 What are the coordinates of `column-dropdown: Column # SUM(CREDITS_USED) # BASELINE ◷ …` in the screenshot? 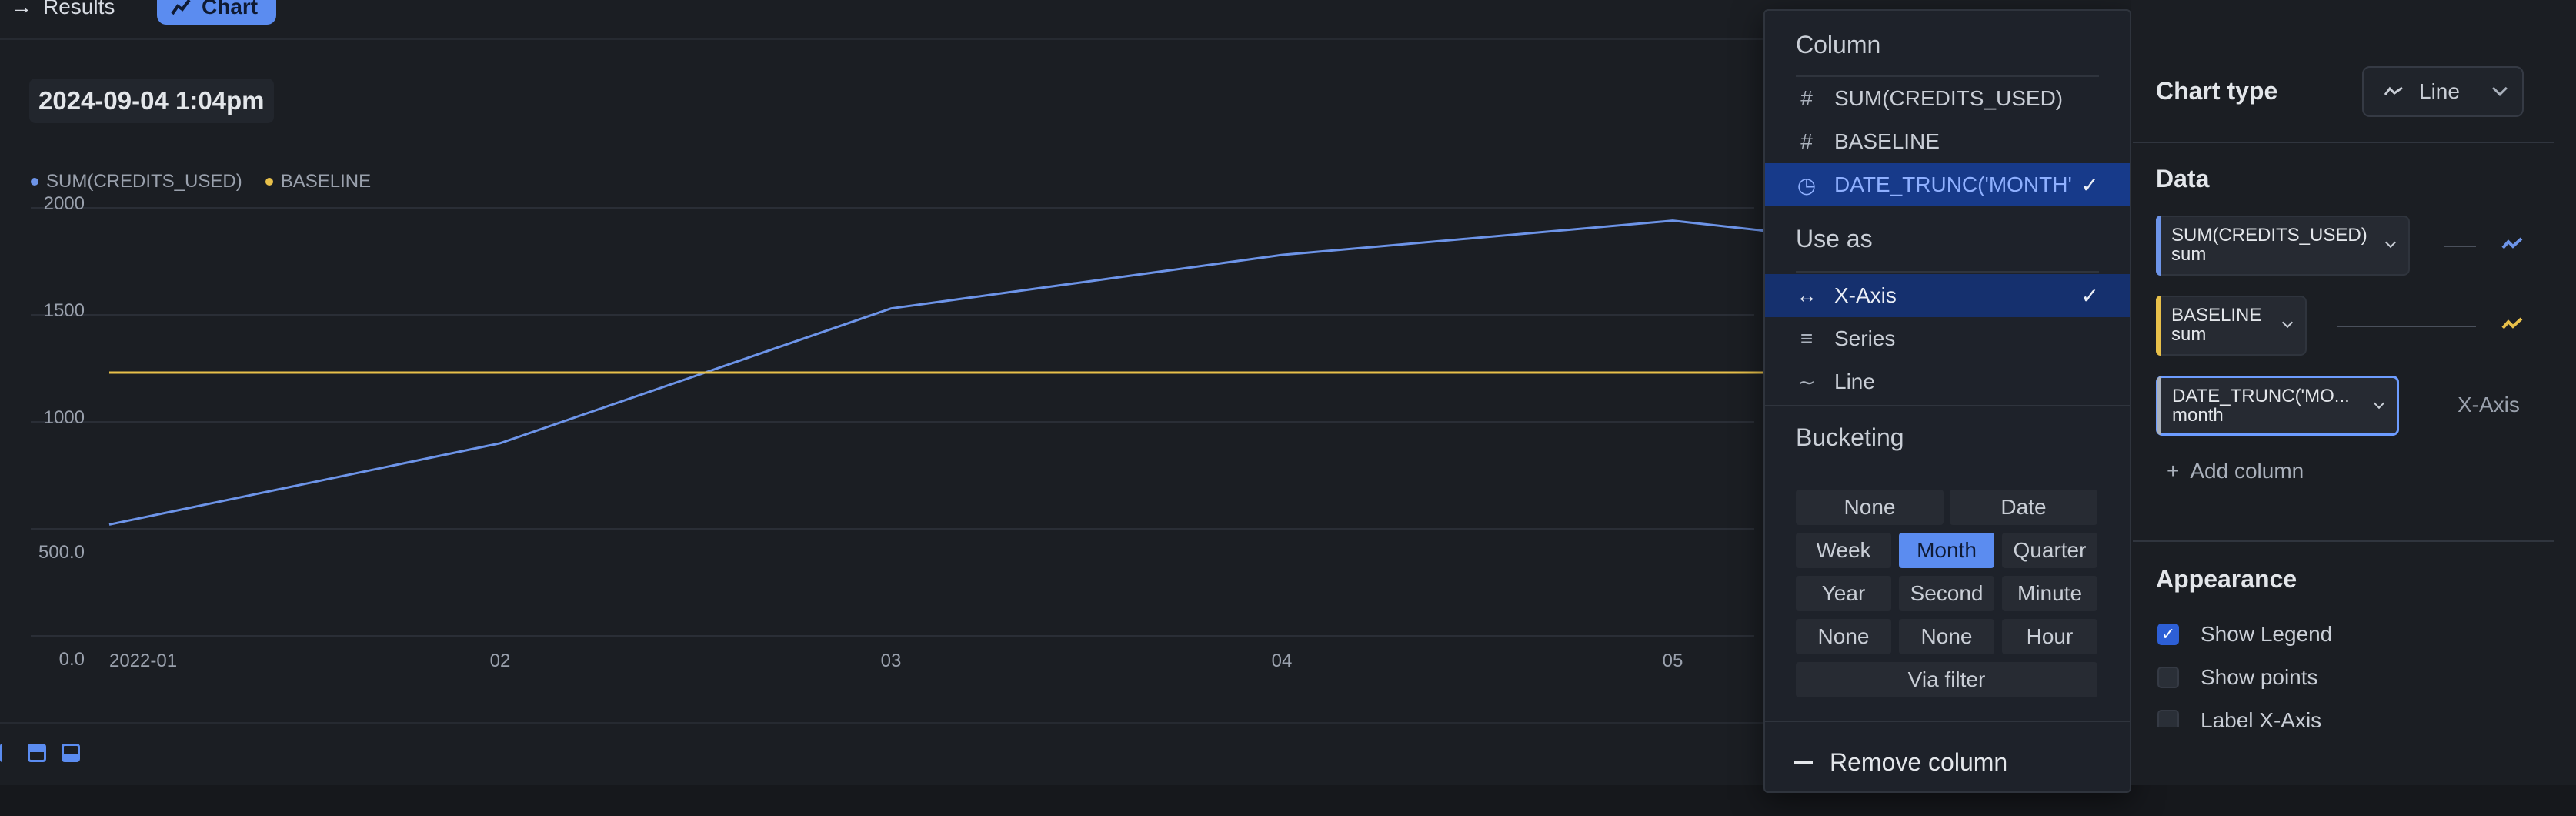 It's located at (1947, 401).